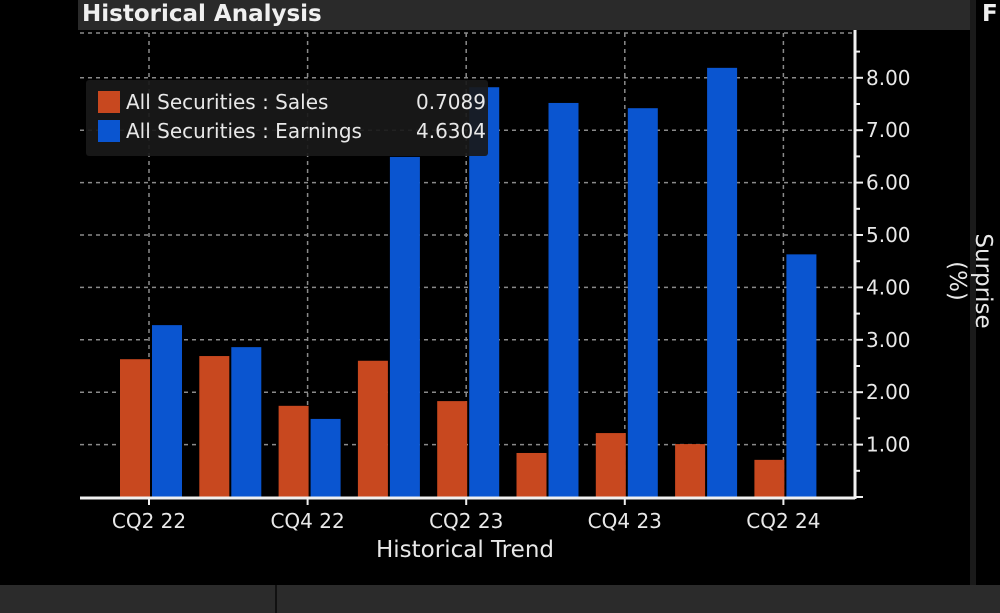 This screenshot has width=1000, height=613. I want to click on x-tick-label: CQ4 22, so click(307, 521).